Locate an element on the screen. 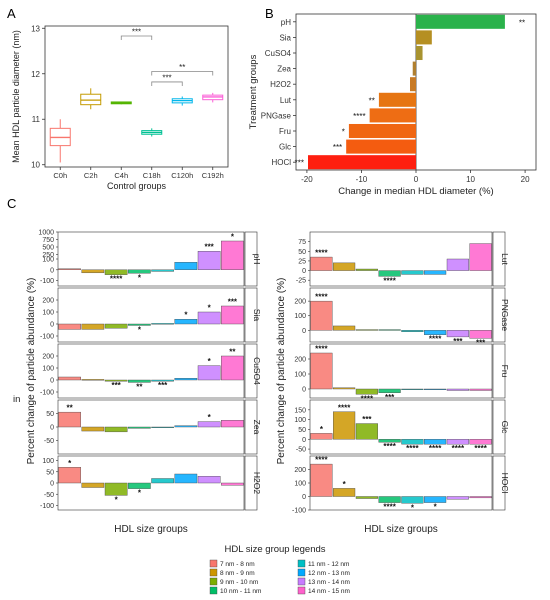  panel-a-ytick-label: 13 is located at coordinates (35, 28).